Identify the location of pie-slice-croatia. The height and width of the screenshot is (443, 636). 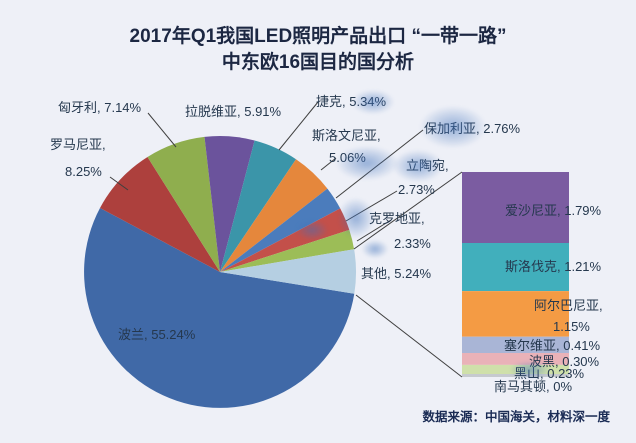
(287, 250).